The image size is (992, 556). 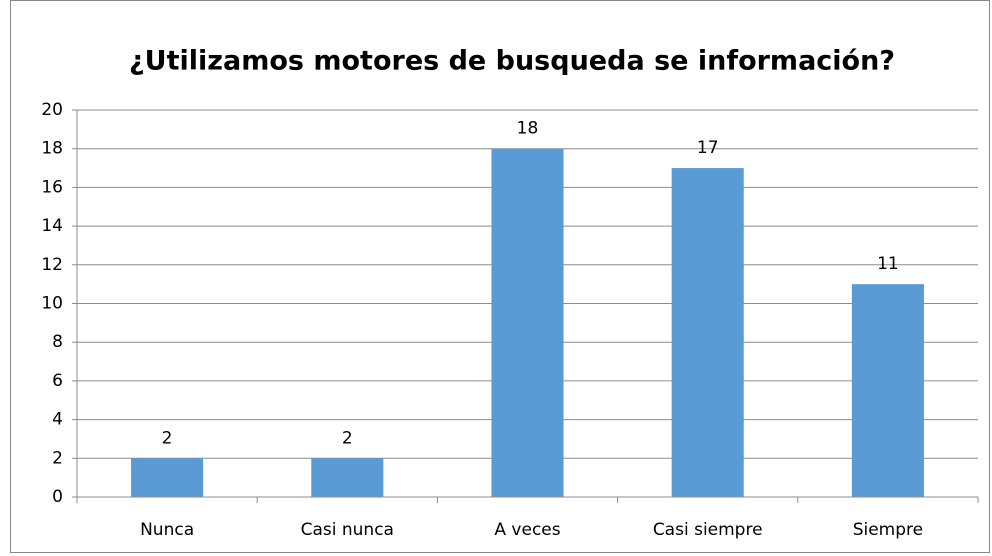 What do you see at coordinates (52, 110) in the screenshot?
I see `y-tick-label: 20` at bounding box center [52, 110].